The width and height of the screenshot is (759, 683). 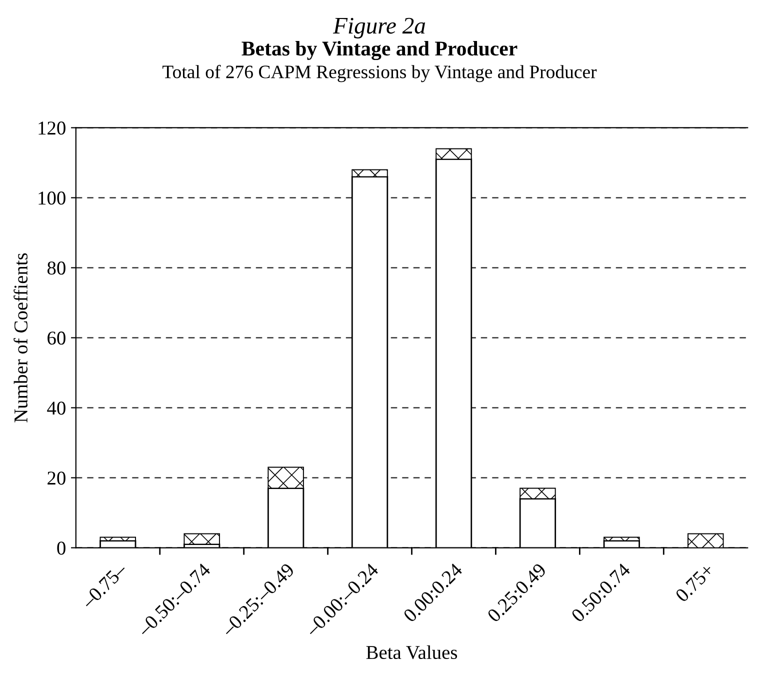 What do you see at coordinates (202, 539) in the screenshot?
I see `bar` at bounding box center [202, 539].